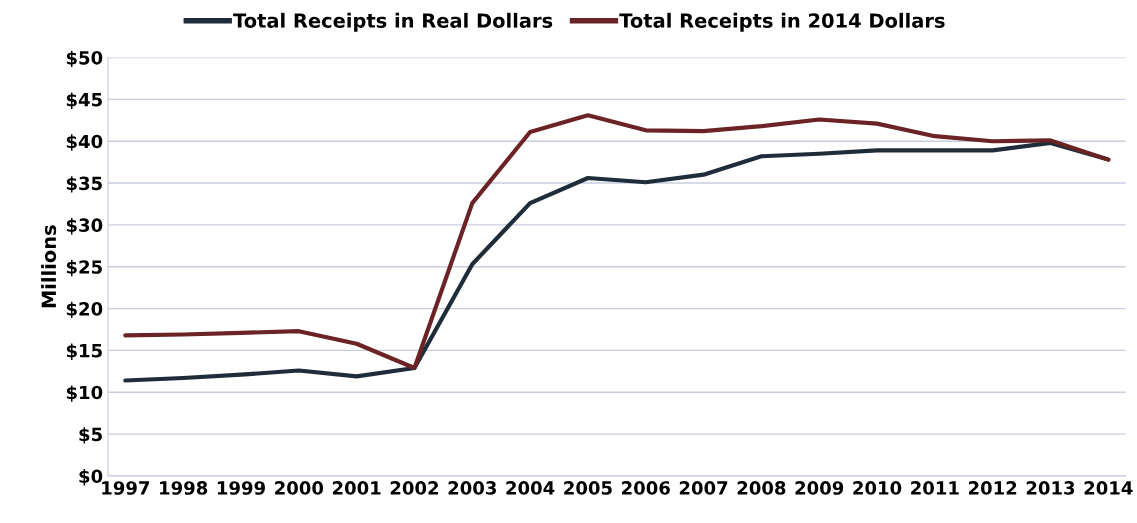  What do you see at coordinates (91, 477) in the screenshot?
I see `y-tick-label: $0` at bounding box center [91, 477].